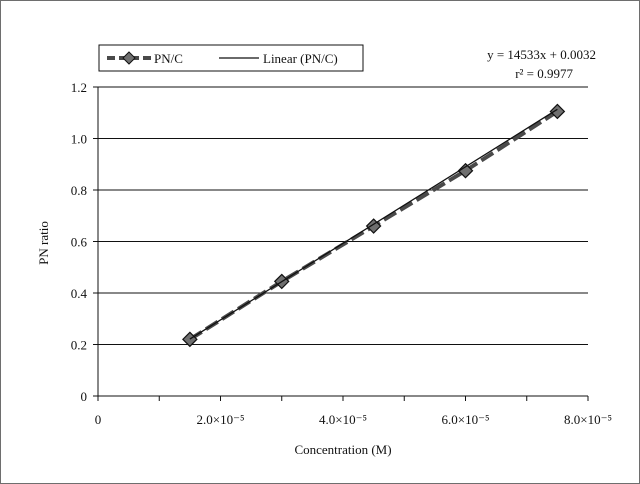 The image size is (640, 484). What do you see at coordinates (466, 419) in the screenshot?
I see `x-tick-label: 6.0×10⁻⁵` at bounding box center [466, 419].